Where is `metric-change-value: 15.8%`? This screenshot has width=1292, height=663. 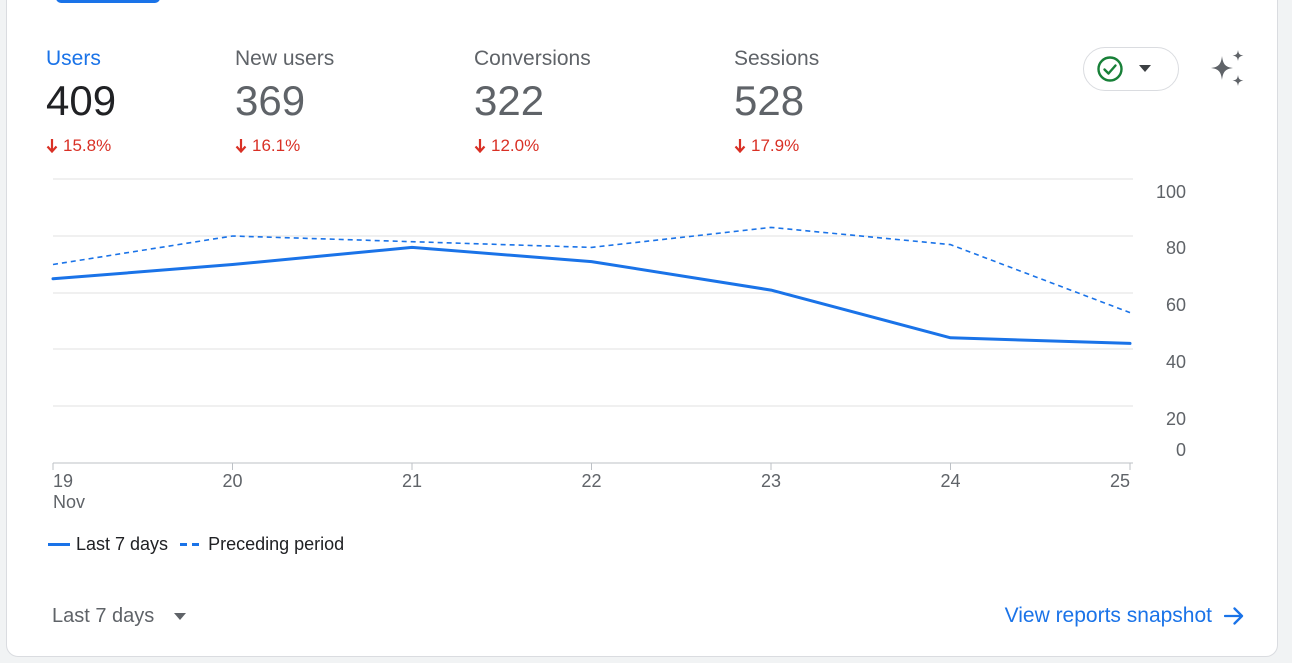 metric-change-value: 15.8% is located at coordinates (87, 145).